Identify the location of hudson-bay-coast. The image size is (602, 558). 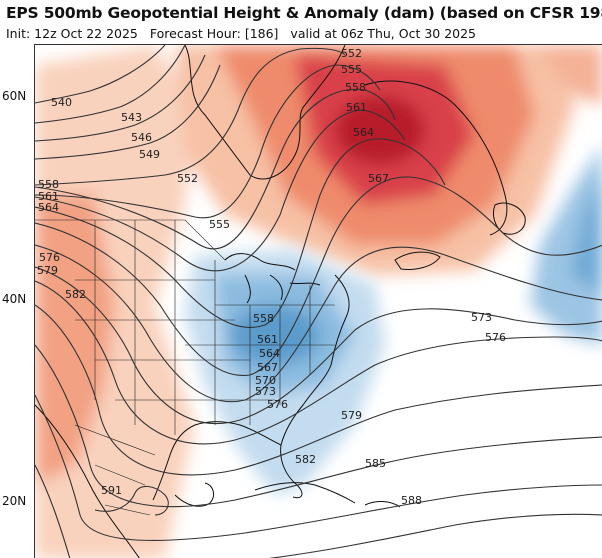
(265, 112).